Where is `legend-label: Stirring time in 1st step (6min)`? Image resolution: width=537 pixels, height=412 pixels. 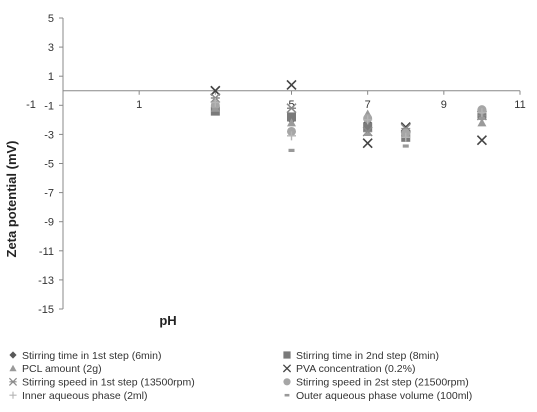 legend-label: Stirring time in 1st step (6min) is located at coordinates (91, 356).